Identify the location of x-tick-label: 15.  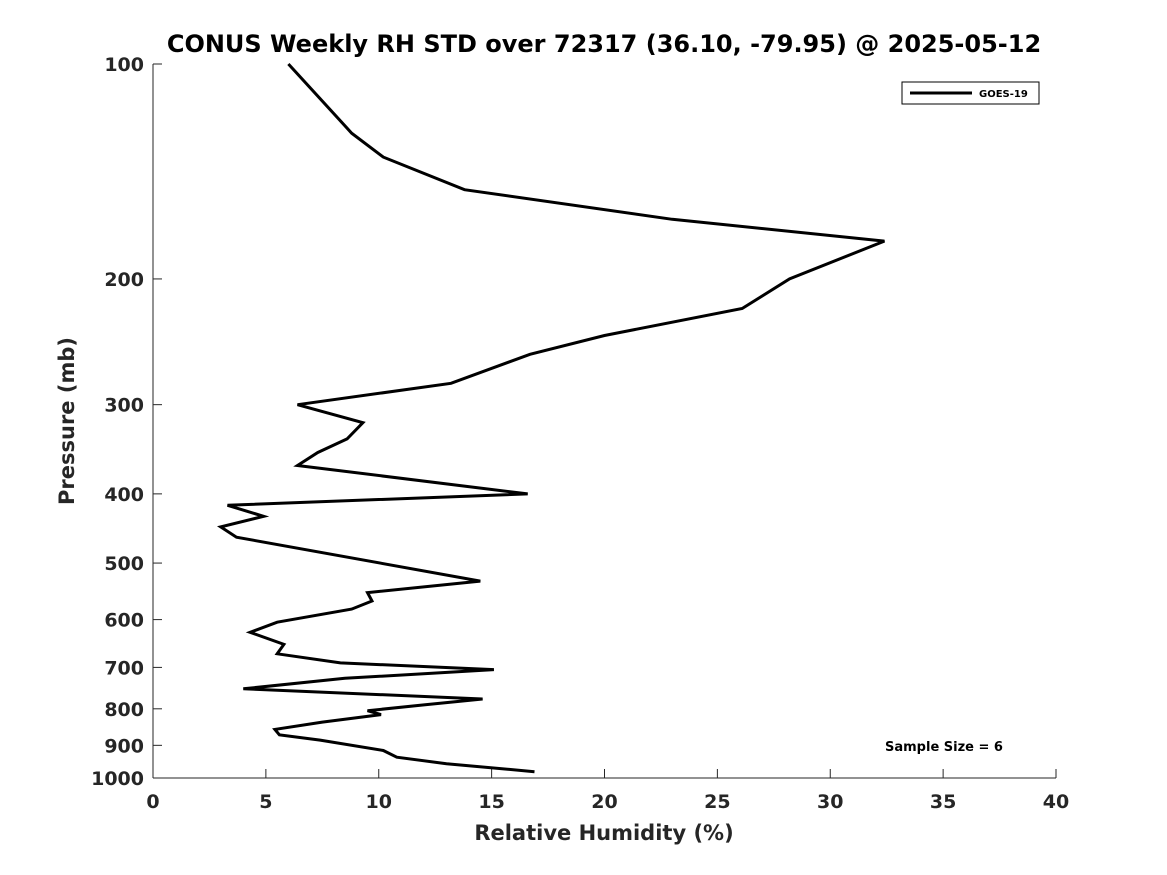
(491, 802).